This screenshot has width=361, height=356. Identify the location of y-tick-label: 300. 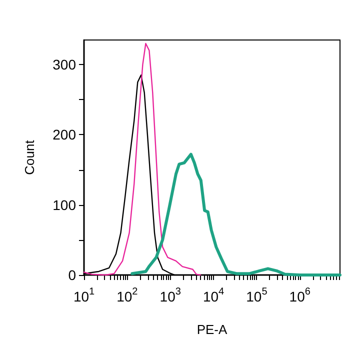
(64, 64).